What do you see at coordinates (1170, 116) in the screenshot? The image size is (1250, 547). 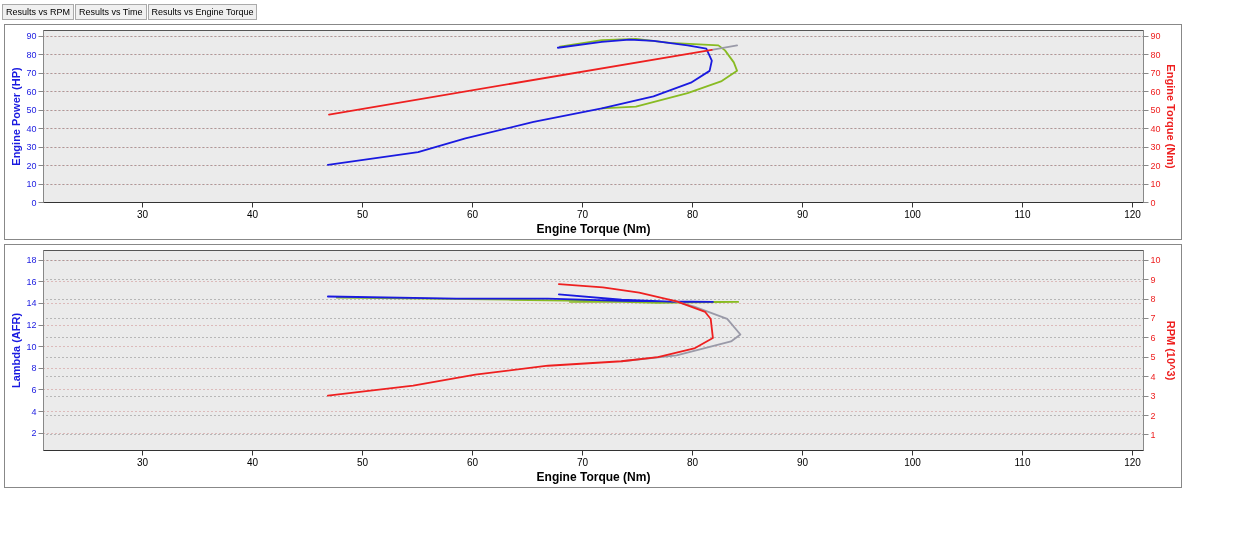 I see `y2-axis-title: Engine Torque (Nm)` at bounding box center [1170, 116].